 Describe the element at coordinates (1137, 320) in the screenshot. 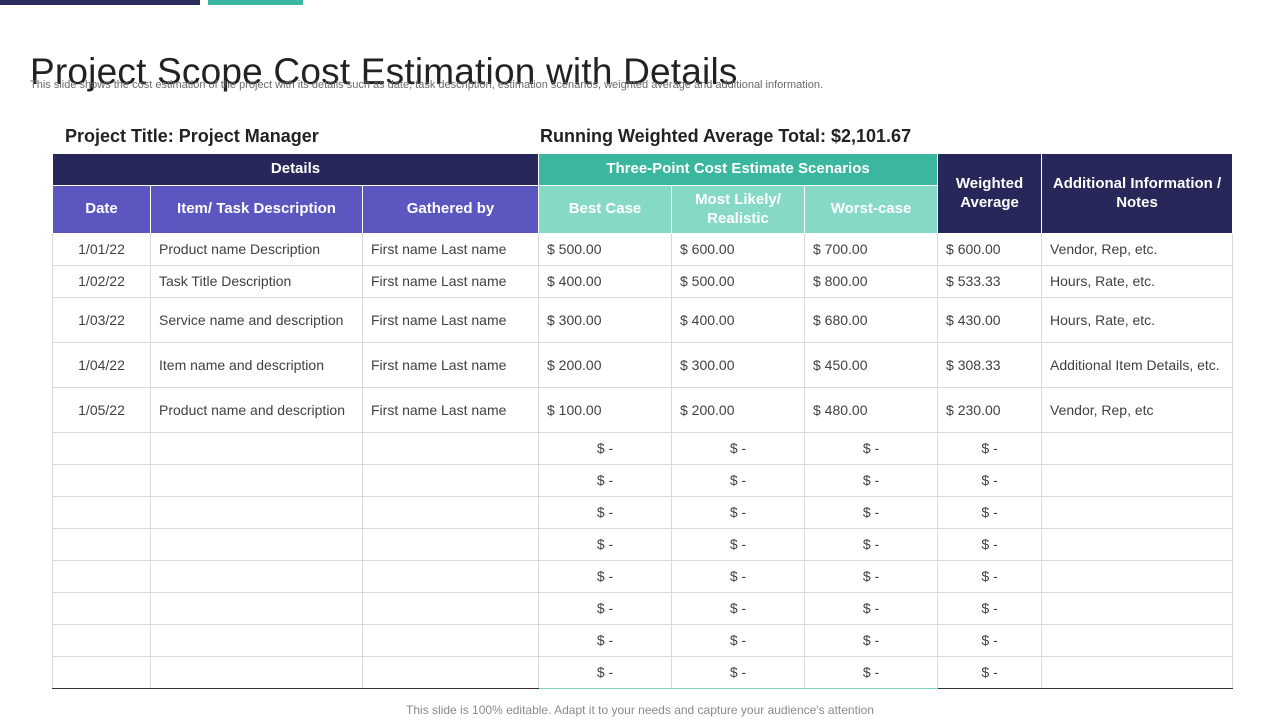

I see `notes-cell: Hours, Rate, etc.` at that location.